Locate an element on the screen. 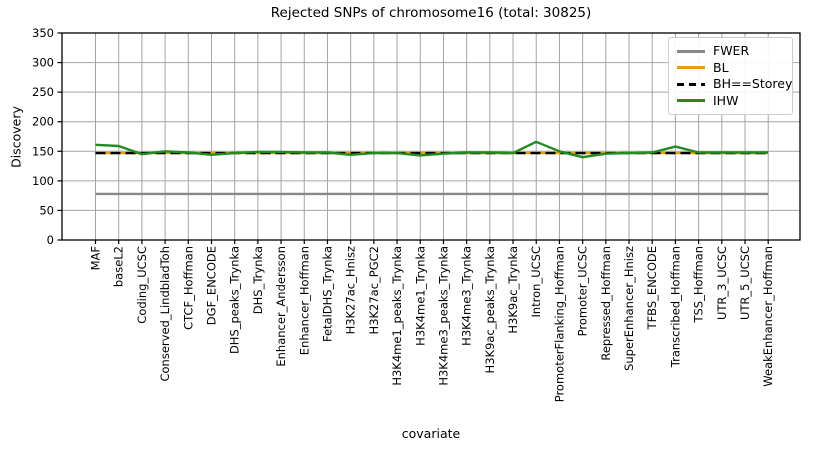 This screenshot has width=814, height=452. ihw-line-swatch-icon is located at coordinates (691, 101).